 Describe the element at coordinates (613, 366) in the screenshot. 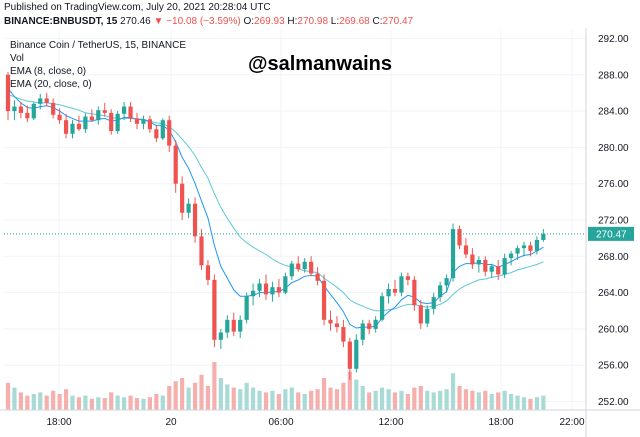

I see `y-tick-label: 256.00` at that location.